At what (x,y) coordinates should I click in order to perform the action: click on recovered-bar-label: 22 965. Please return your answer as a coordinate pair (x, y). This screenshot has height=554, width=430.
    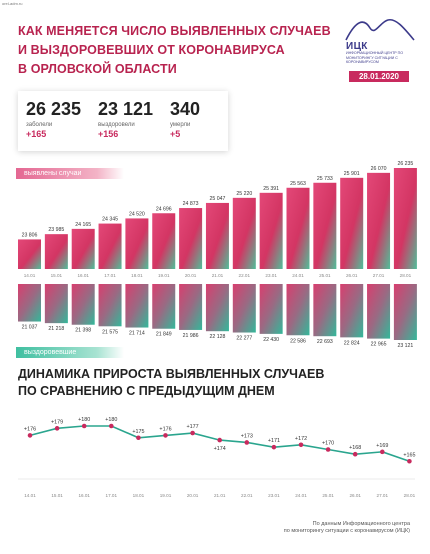
    Looking at the image, I should click on (379, 345).